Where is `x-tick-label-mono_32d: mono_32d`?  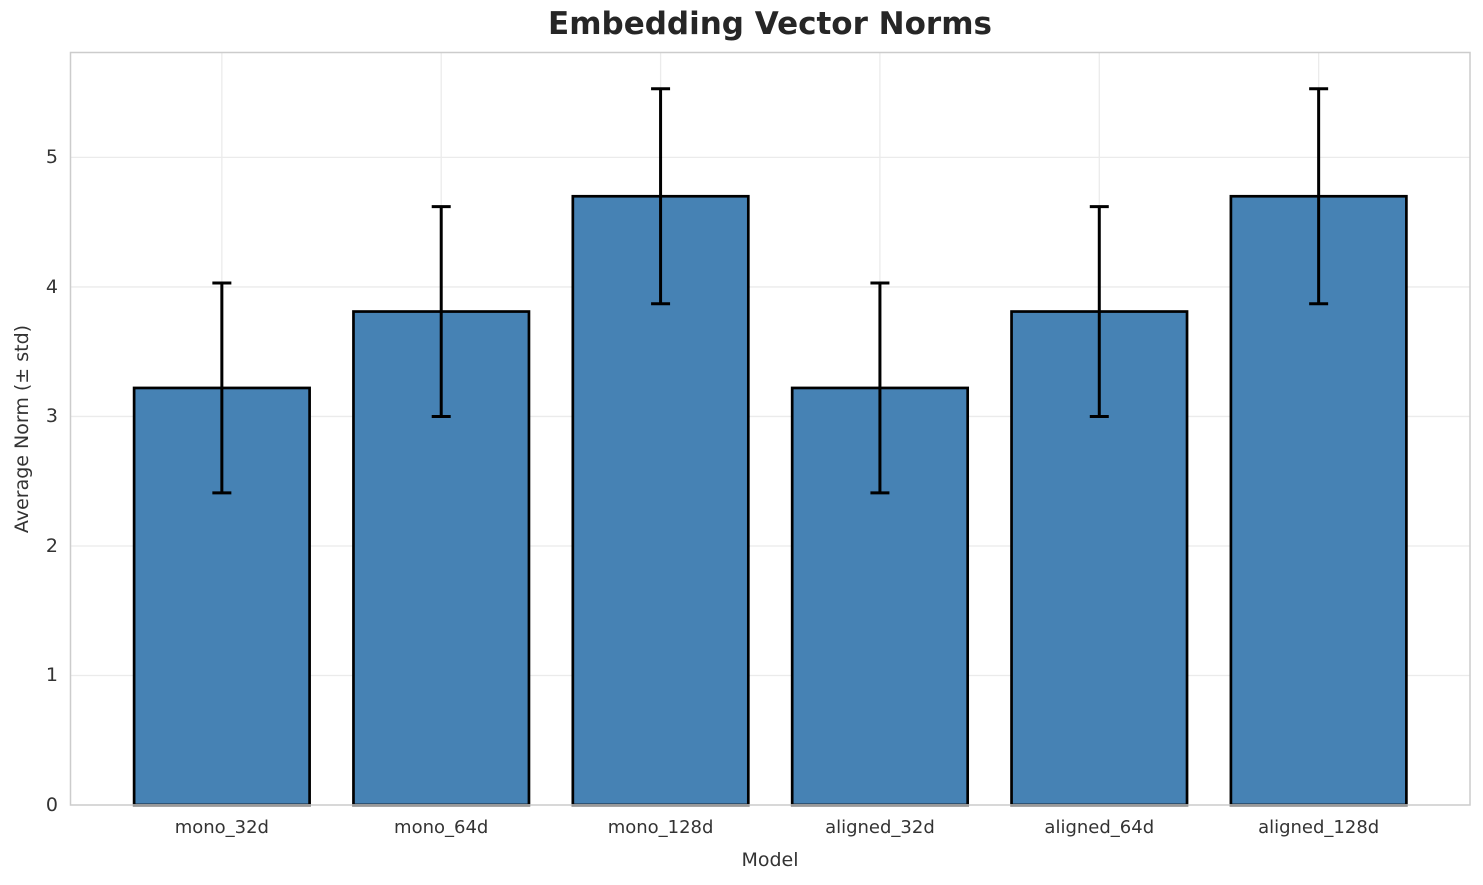 x-tick-label-mono_32d: mono_32d is located at coordinates (221, 827).